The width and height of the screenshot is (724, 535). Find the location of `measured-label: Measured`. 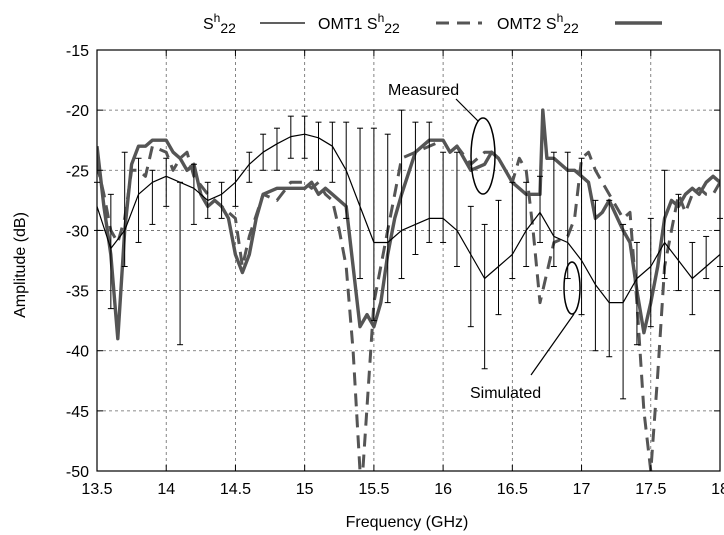

measured-label: Measured is located at coordinates (423, 90).